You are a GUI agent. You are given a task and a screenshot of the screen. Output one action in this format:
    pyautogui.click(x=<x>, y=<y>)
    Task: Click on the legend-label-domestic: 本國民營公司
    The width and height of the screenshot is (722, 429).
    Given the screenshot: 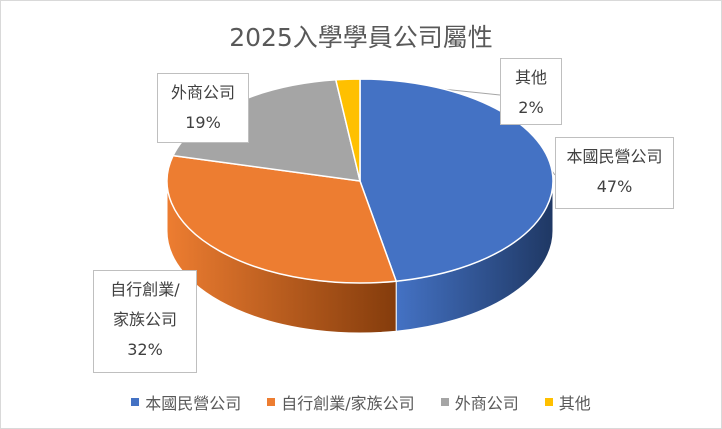 What is the action you would take?
    pyautogui.click(x=193, y=403)
    